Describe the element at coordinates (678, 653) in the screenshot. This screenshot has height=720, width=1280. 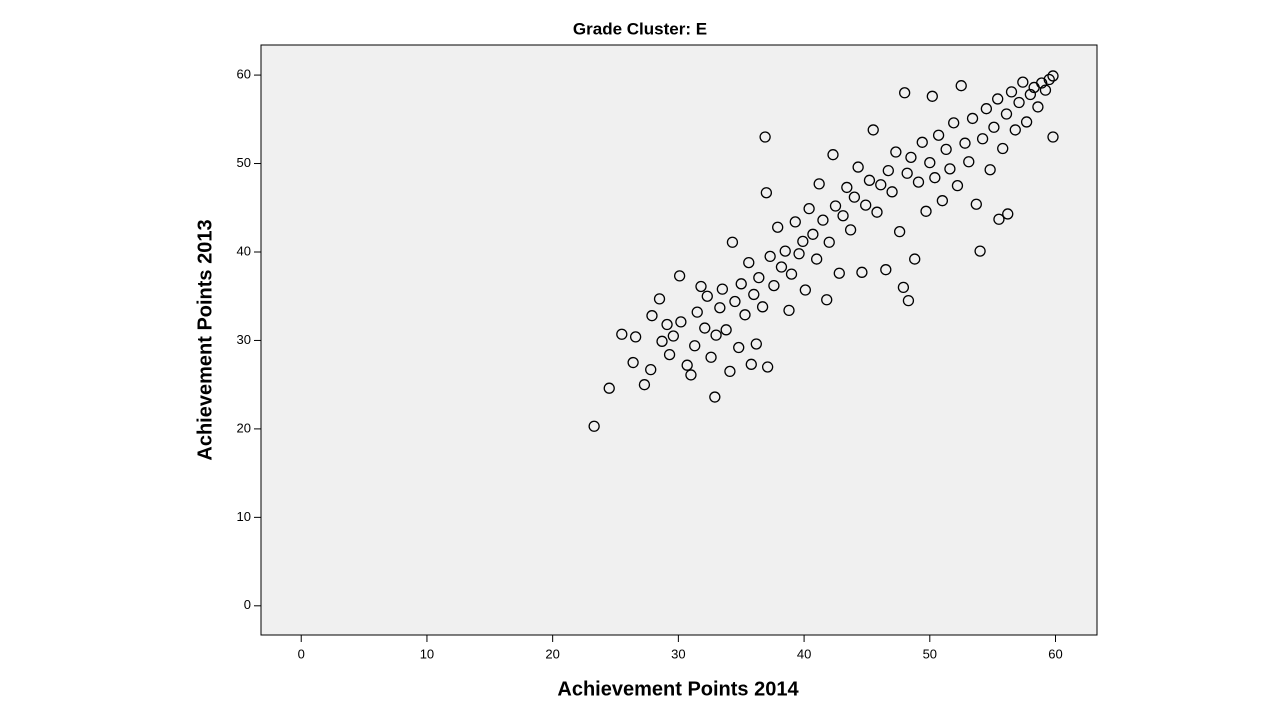
I see `x-tick-label: 30` at that location.